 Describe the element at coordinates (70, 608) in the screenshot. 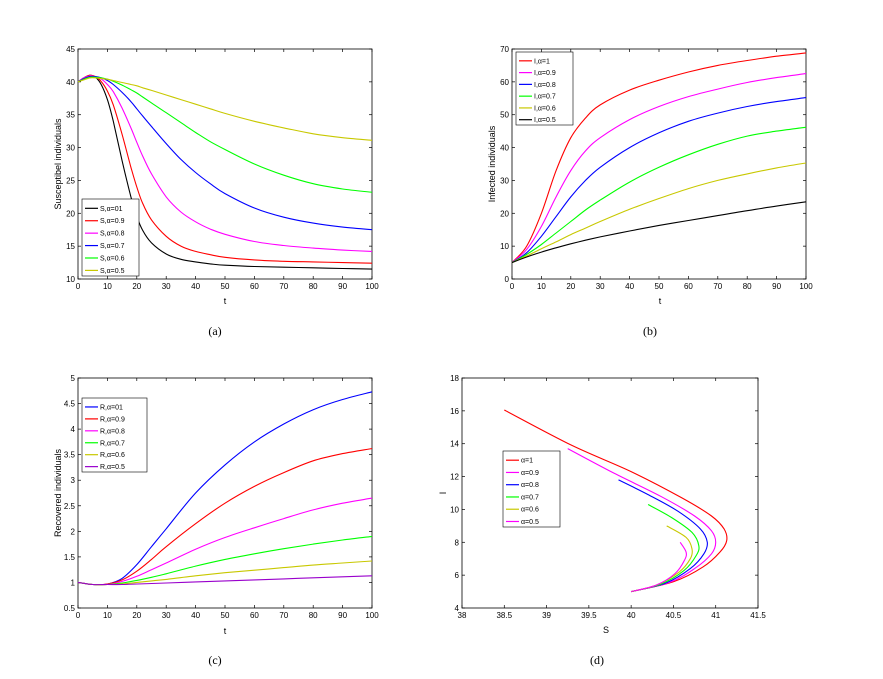

I see `y-tick-label: 0.5` at that location.